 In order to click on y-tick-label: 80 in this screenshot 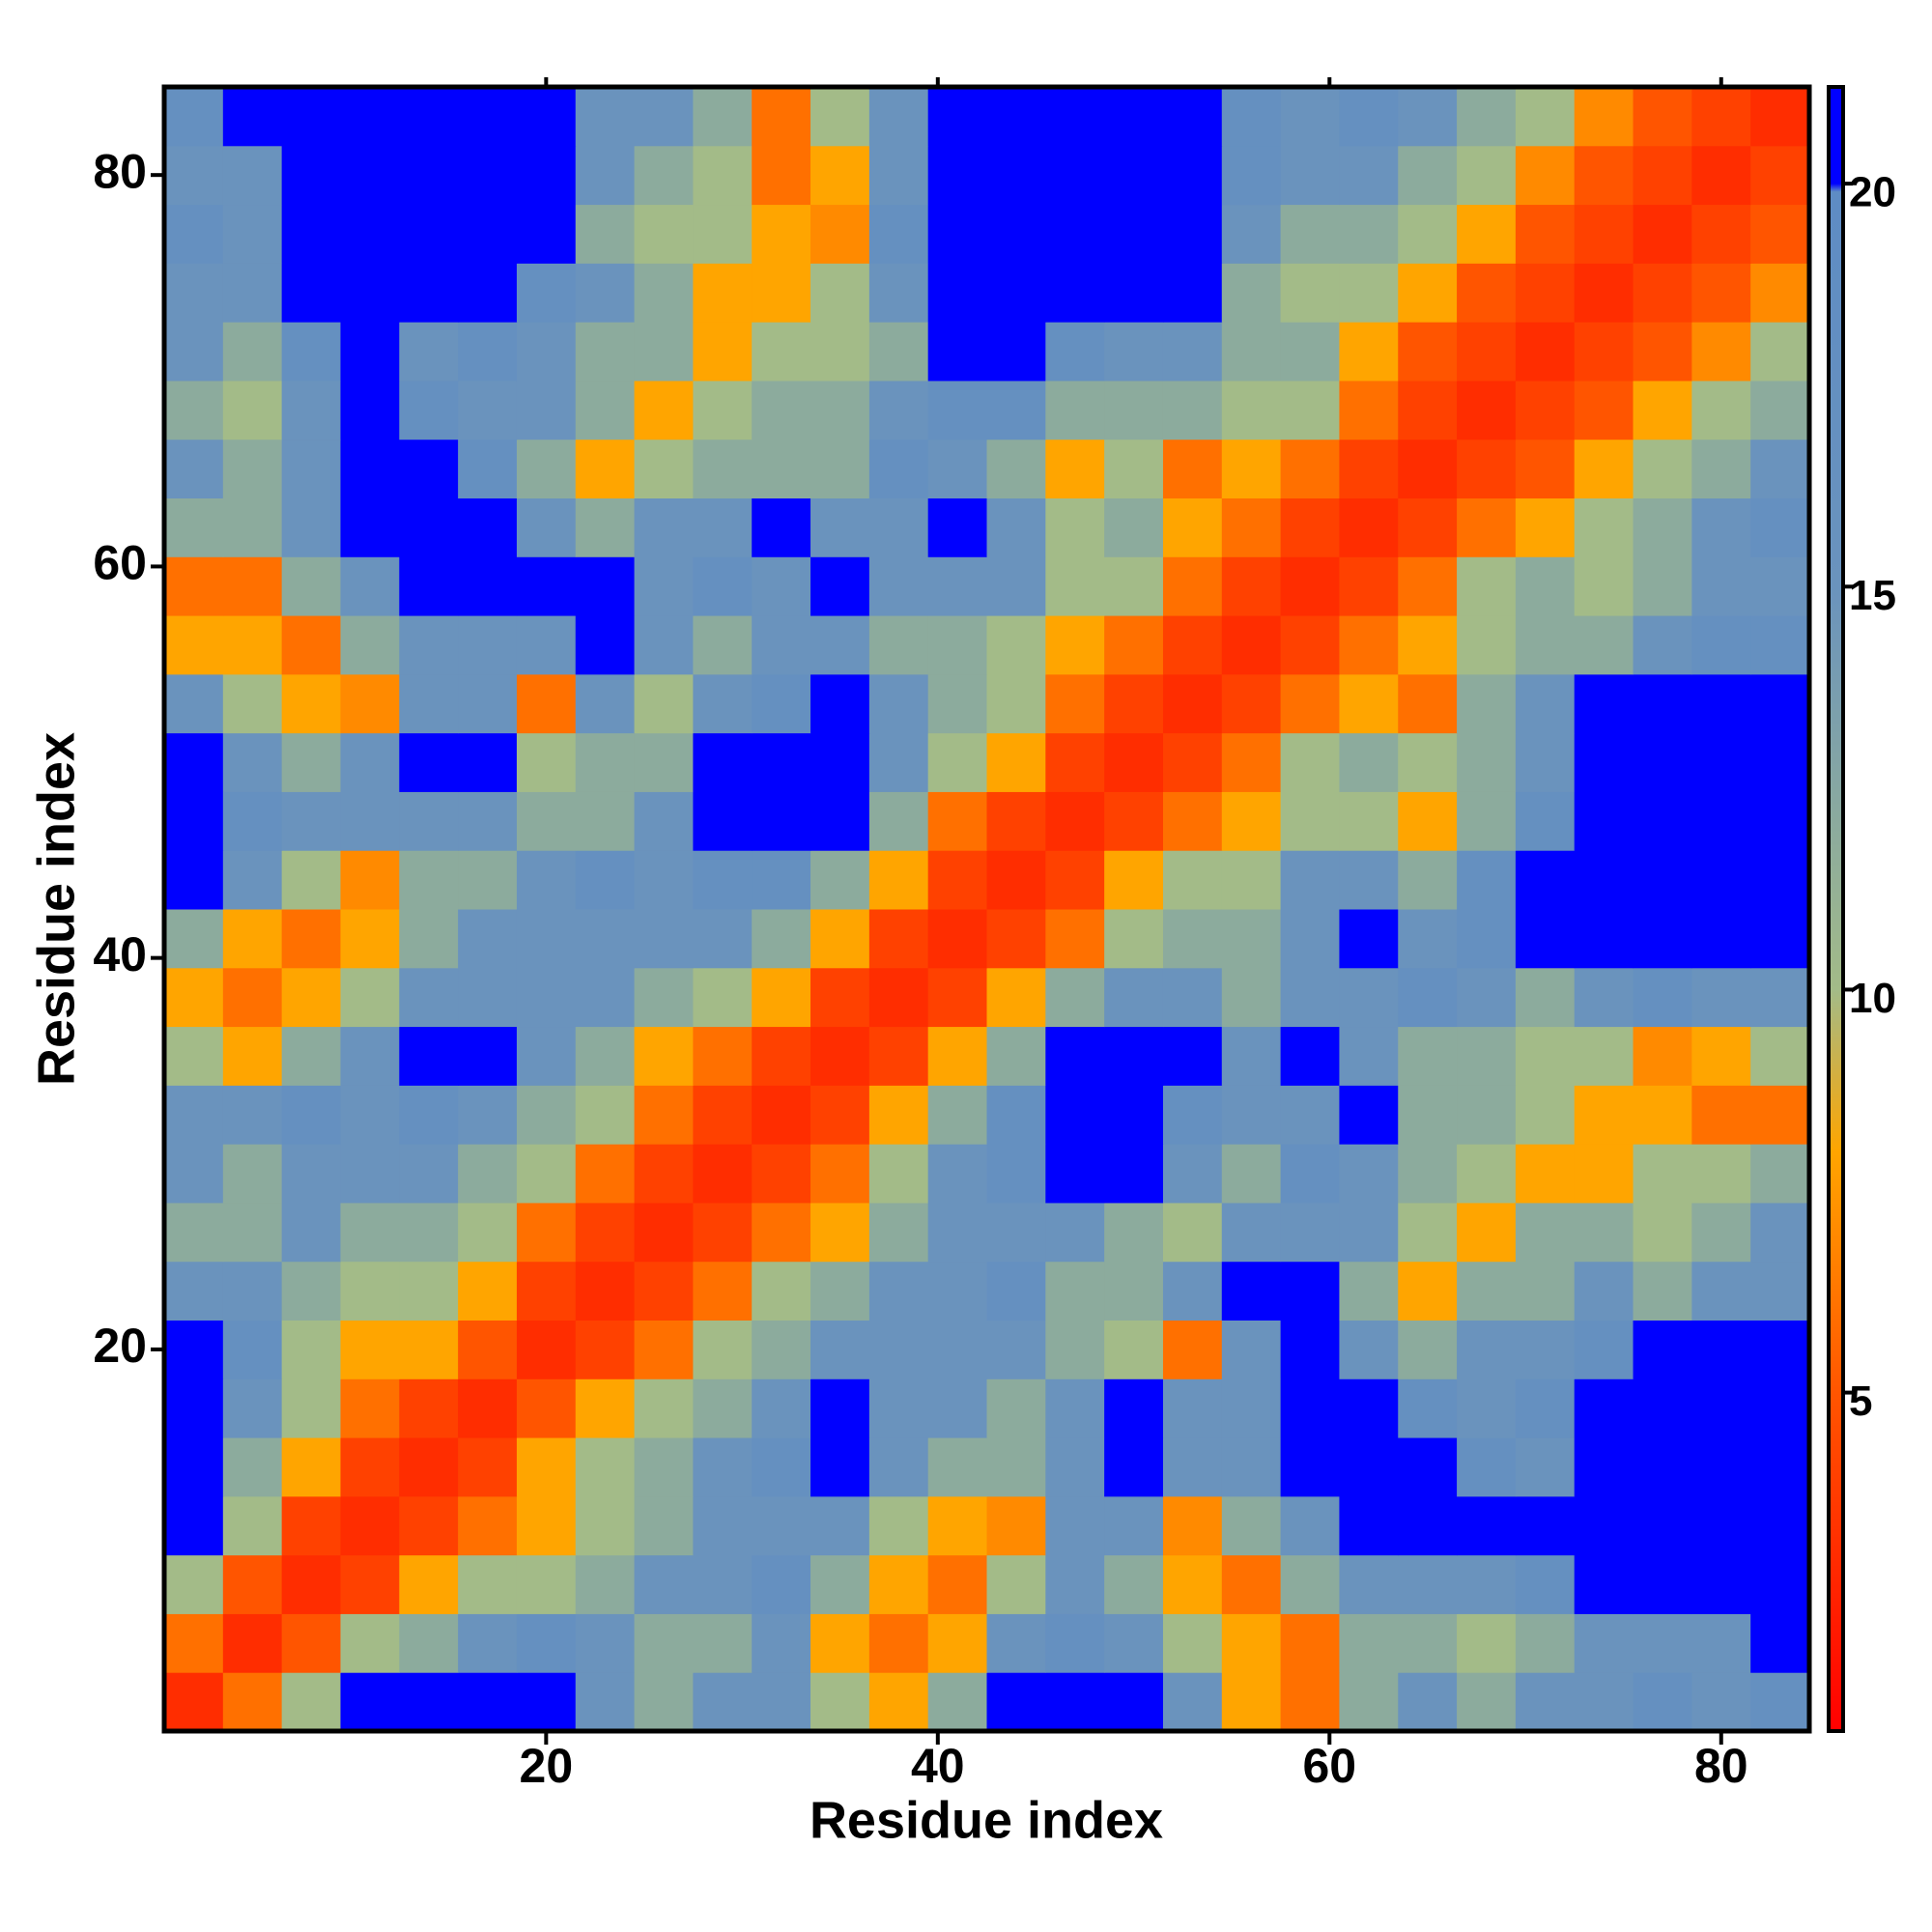, I will do `click(120, 171)`.